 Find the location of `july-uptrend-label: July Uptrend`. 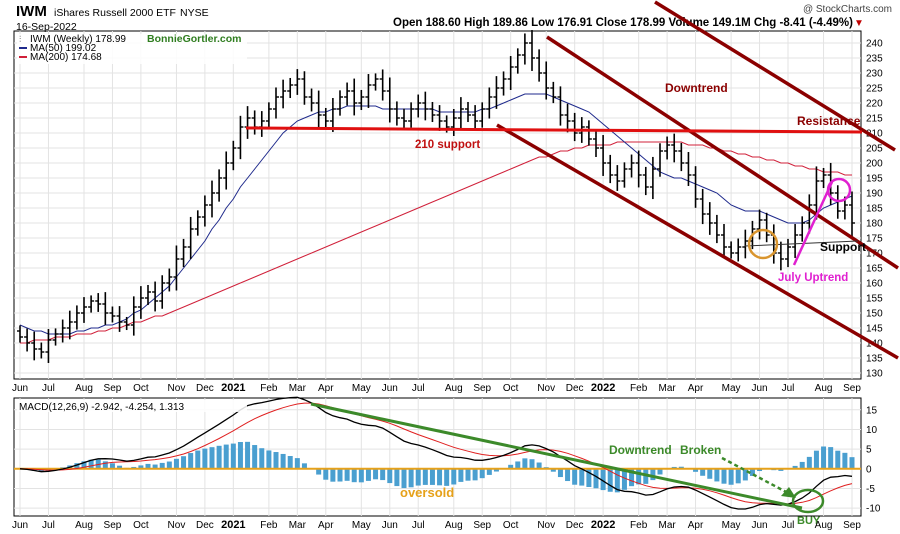

july-uptrend-label: July Uptrend is located at coordinates (813, 278).